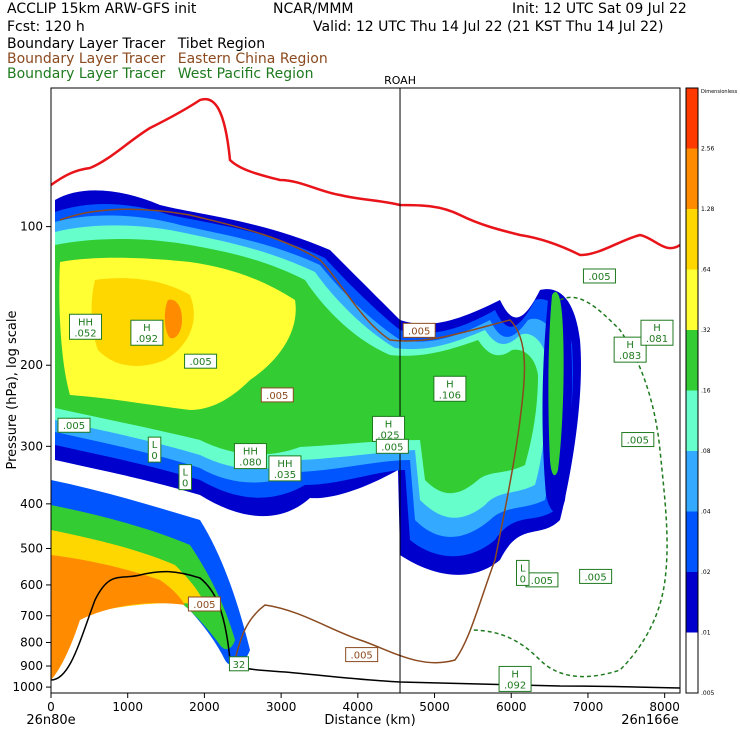 This screenshot has width=740, height=740. Describe the element at coordinates (31, 666) in the screenshot. I see `y-tick-label: 900` at that location.